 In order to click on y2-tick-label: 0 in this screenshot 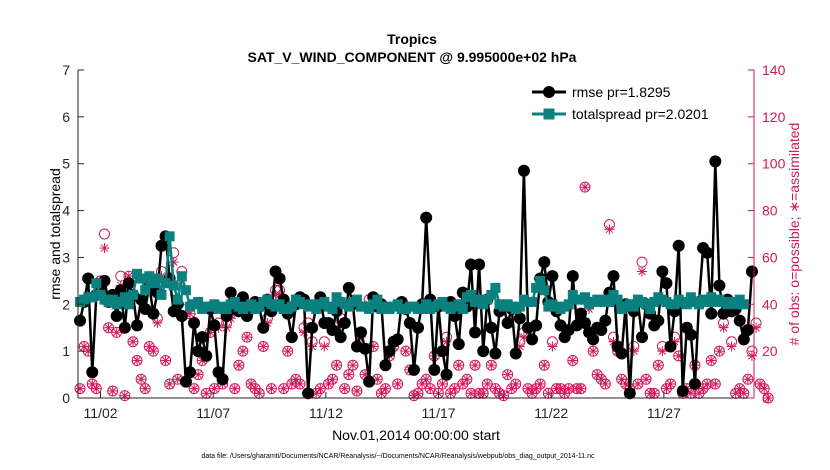, I will do `click(766, 398)`.